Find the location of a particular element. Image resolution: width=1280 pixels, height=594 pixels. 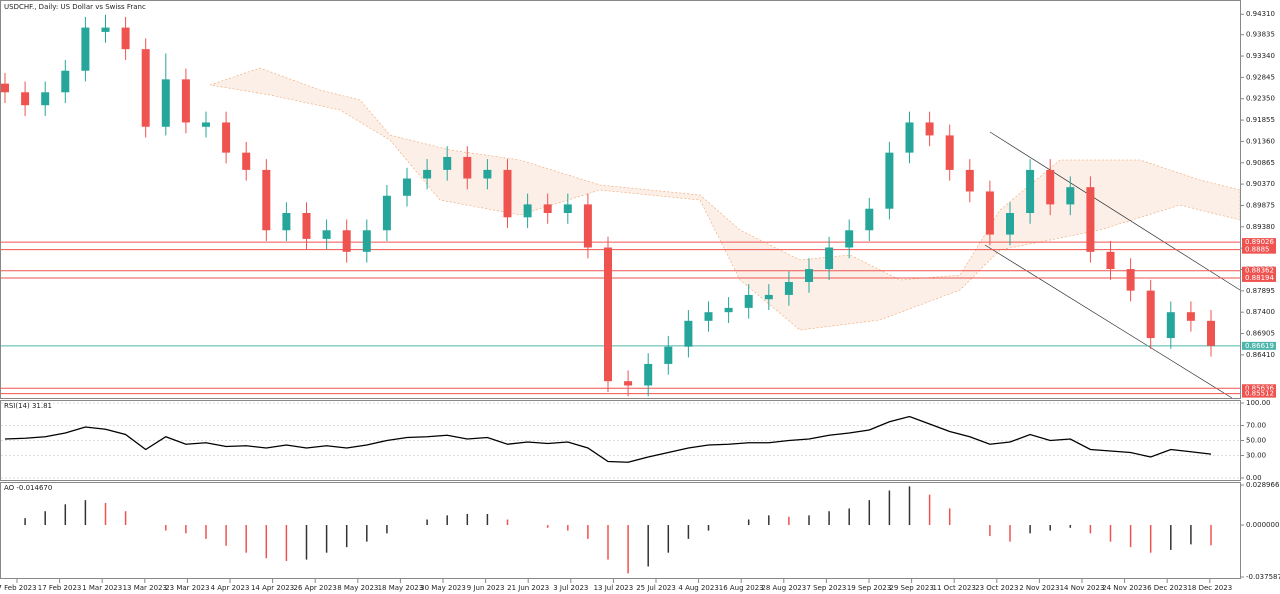

level-label: 0.8885 is located at coordinates (1257, 250).